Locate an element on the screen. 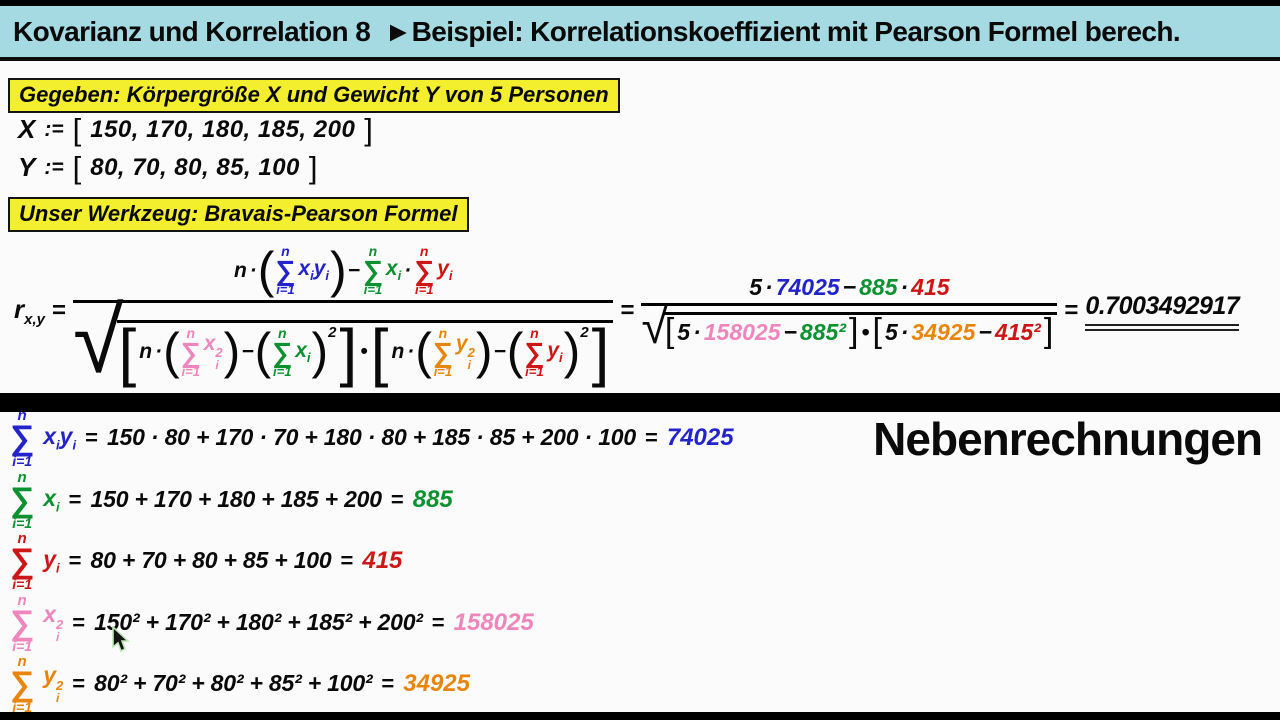 This screenshot has width=1280, height=720. right-paren: ) is located at coordinates (338, 269).